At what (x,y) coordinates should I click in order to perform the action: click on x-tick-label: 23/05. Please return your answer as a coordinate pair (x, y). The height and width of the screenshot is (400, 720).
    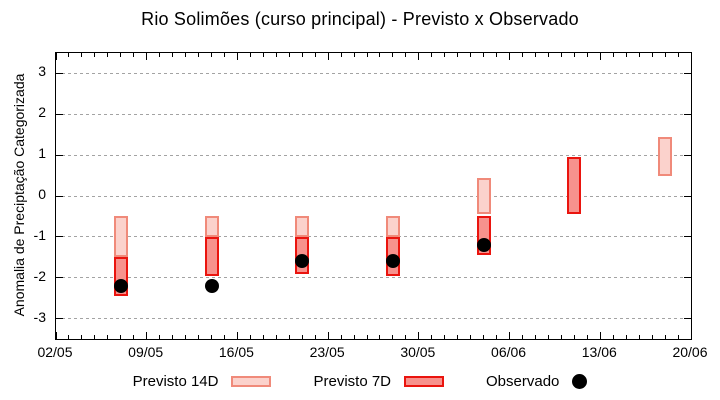
    Looking at the image, I should click on (327, 352).